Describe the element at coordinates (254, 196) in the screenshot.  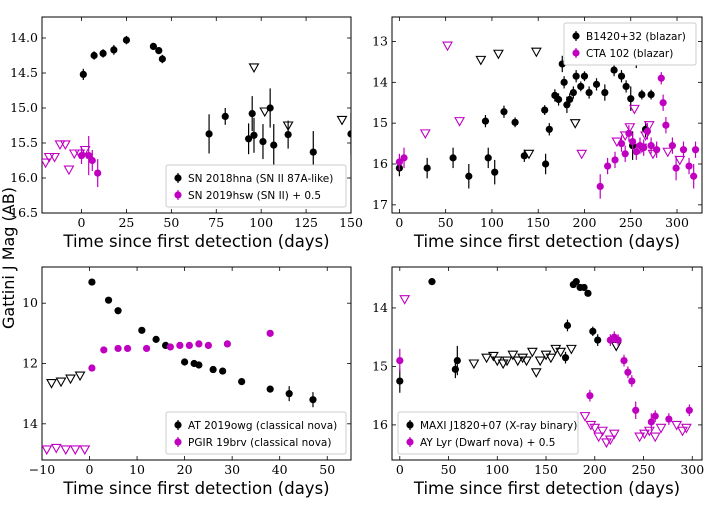
I see `legend-label: SN 2019hsw (SN II) + 0.5` at that location.